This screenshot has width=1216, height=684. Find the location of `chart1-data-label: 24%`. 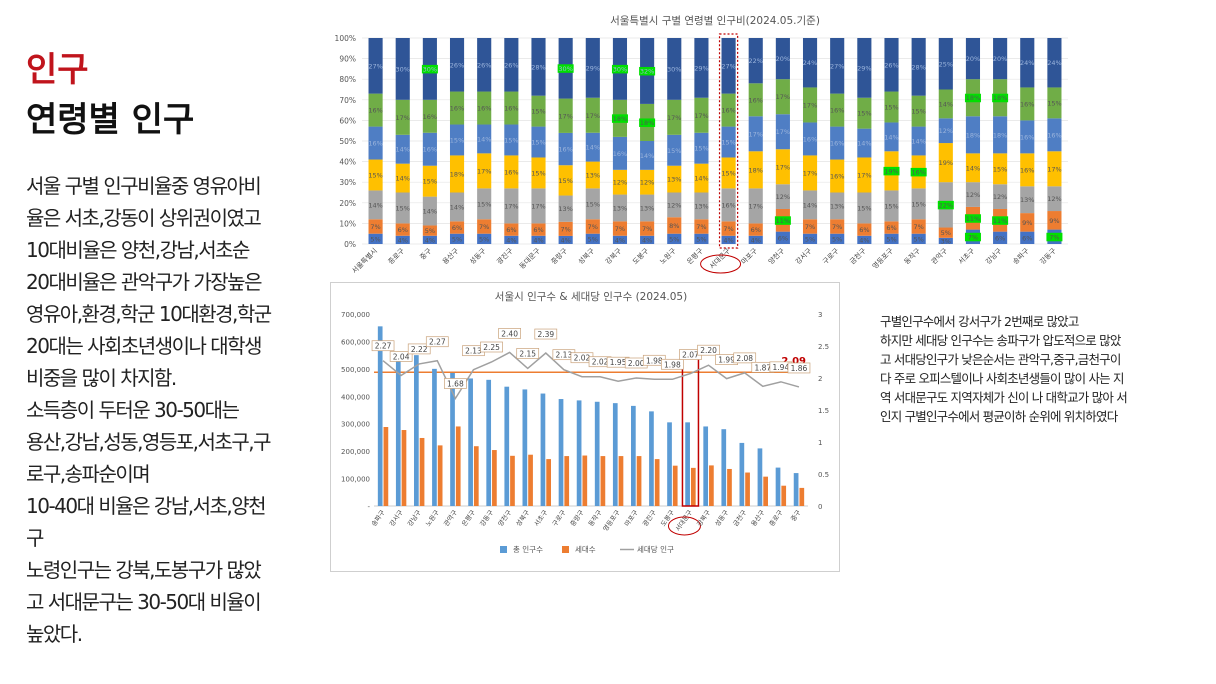

chart1-data-label: 24% is located at coordinates (810, 63).